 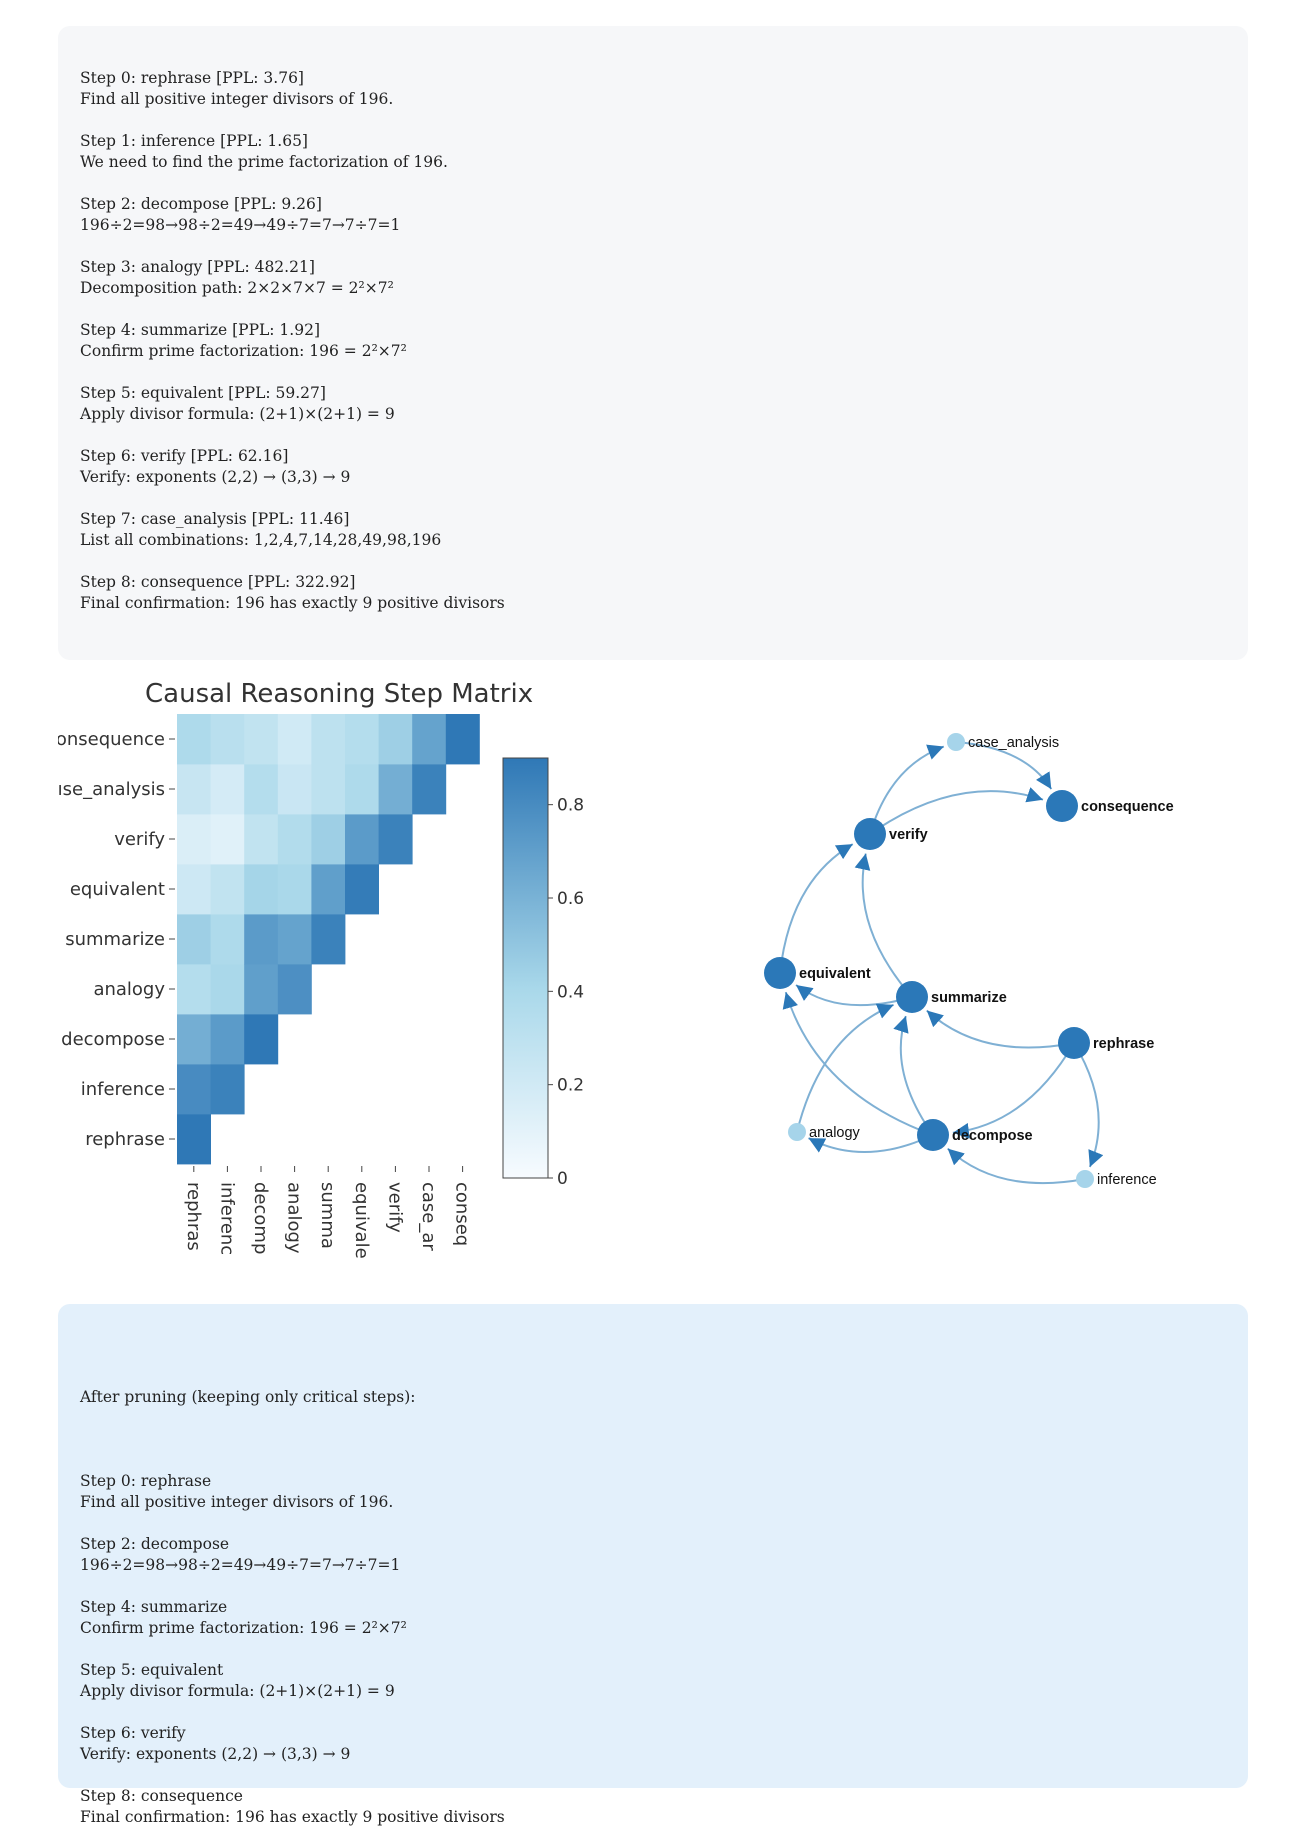 What do you see at coordinates (294, 1218) in the screenshot?
I see `x-tick-label: analogy` at bounding box center [294, 1218].